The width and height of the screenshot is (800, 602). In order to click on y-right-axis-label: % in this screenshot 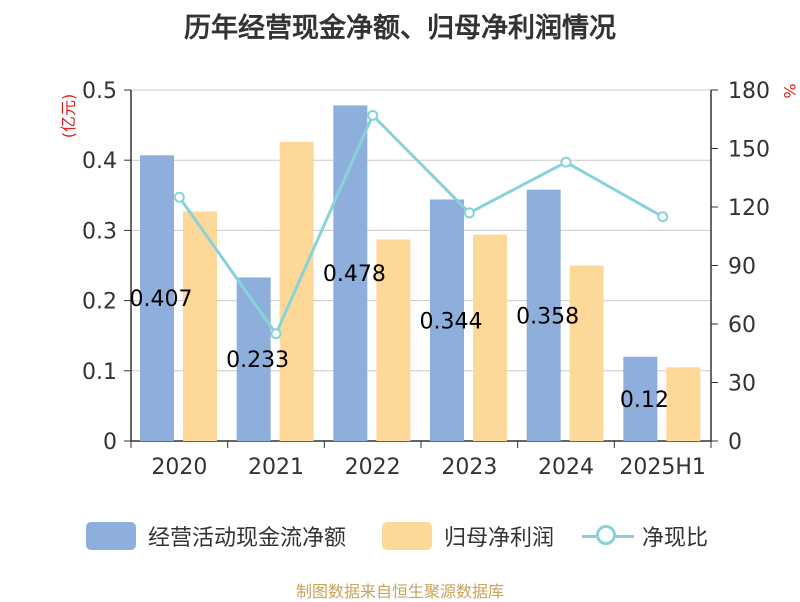, I will do `click(789, 90)`.